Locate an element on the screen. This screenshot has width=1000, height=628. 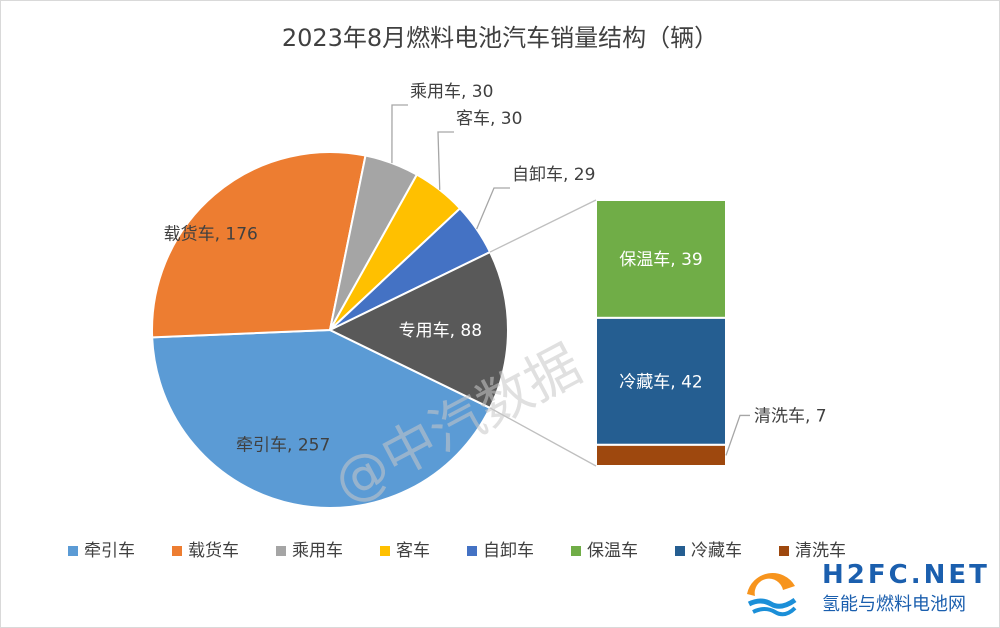
data-label-乘用车: 乘用车, 30 is located at coordinates (451, 92).